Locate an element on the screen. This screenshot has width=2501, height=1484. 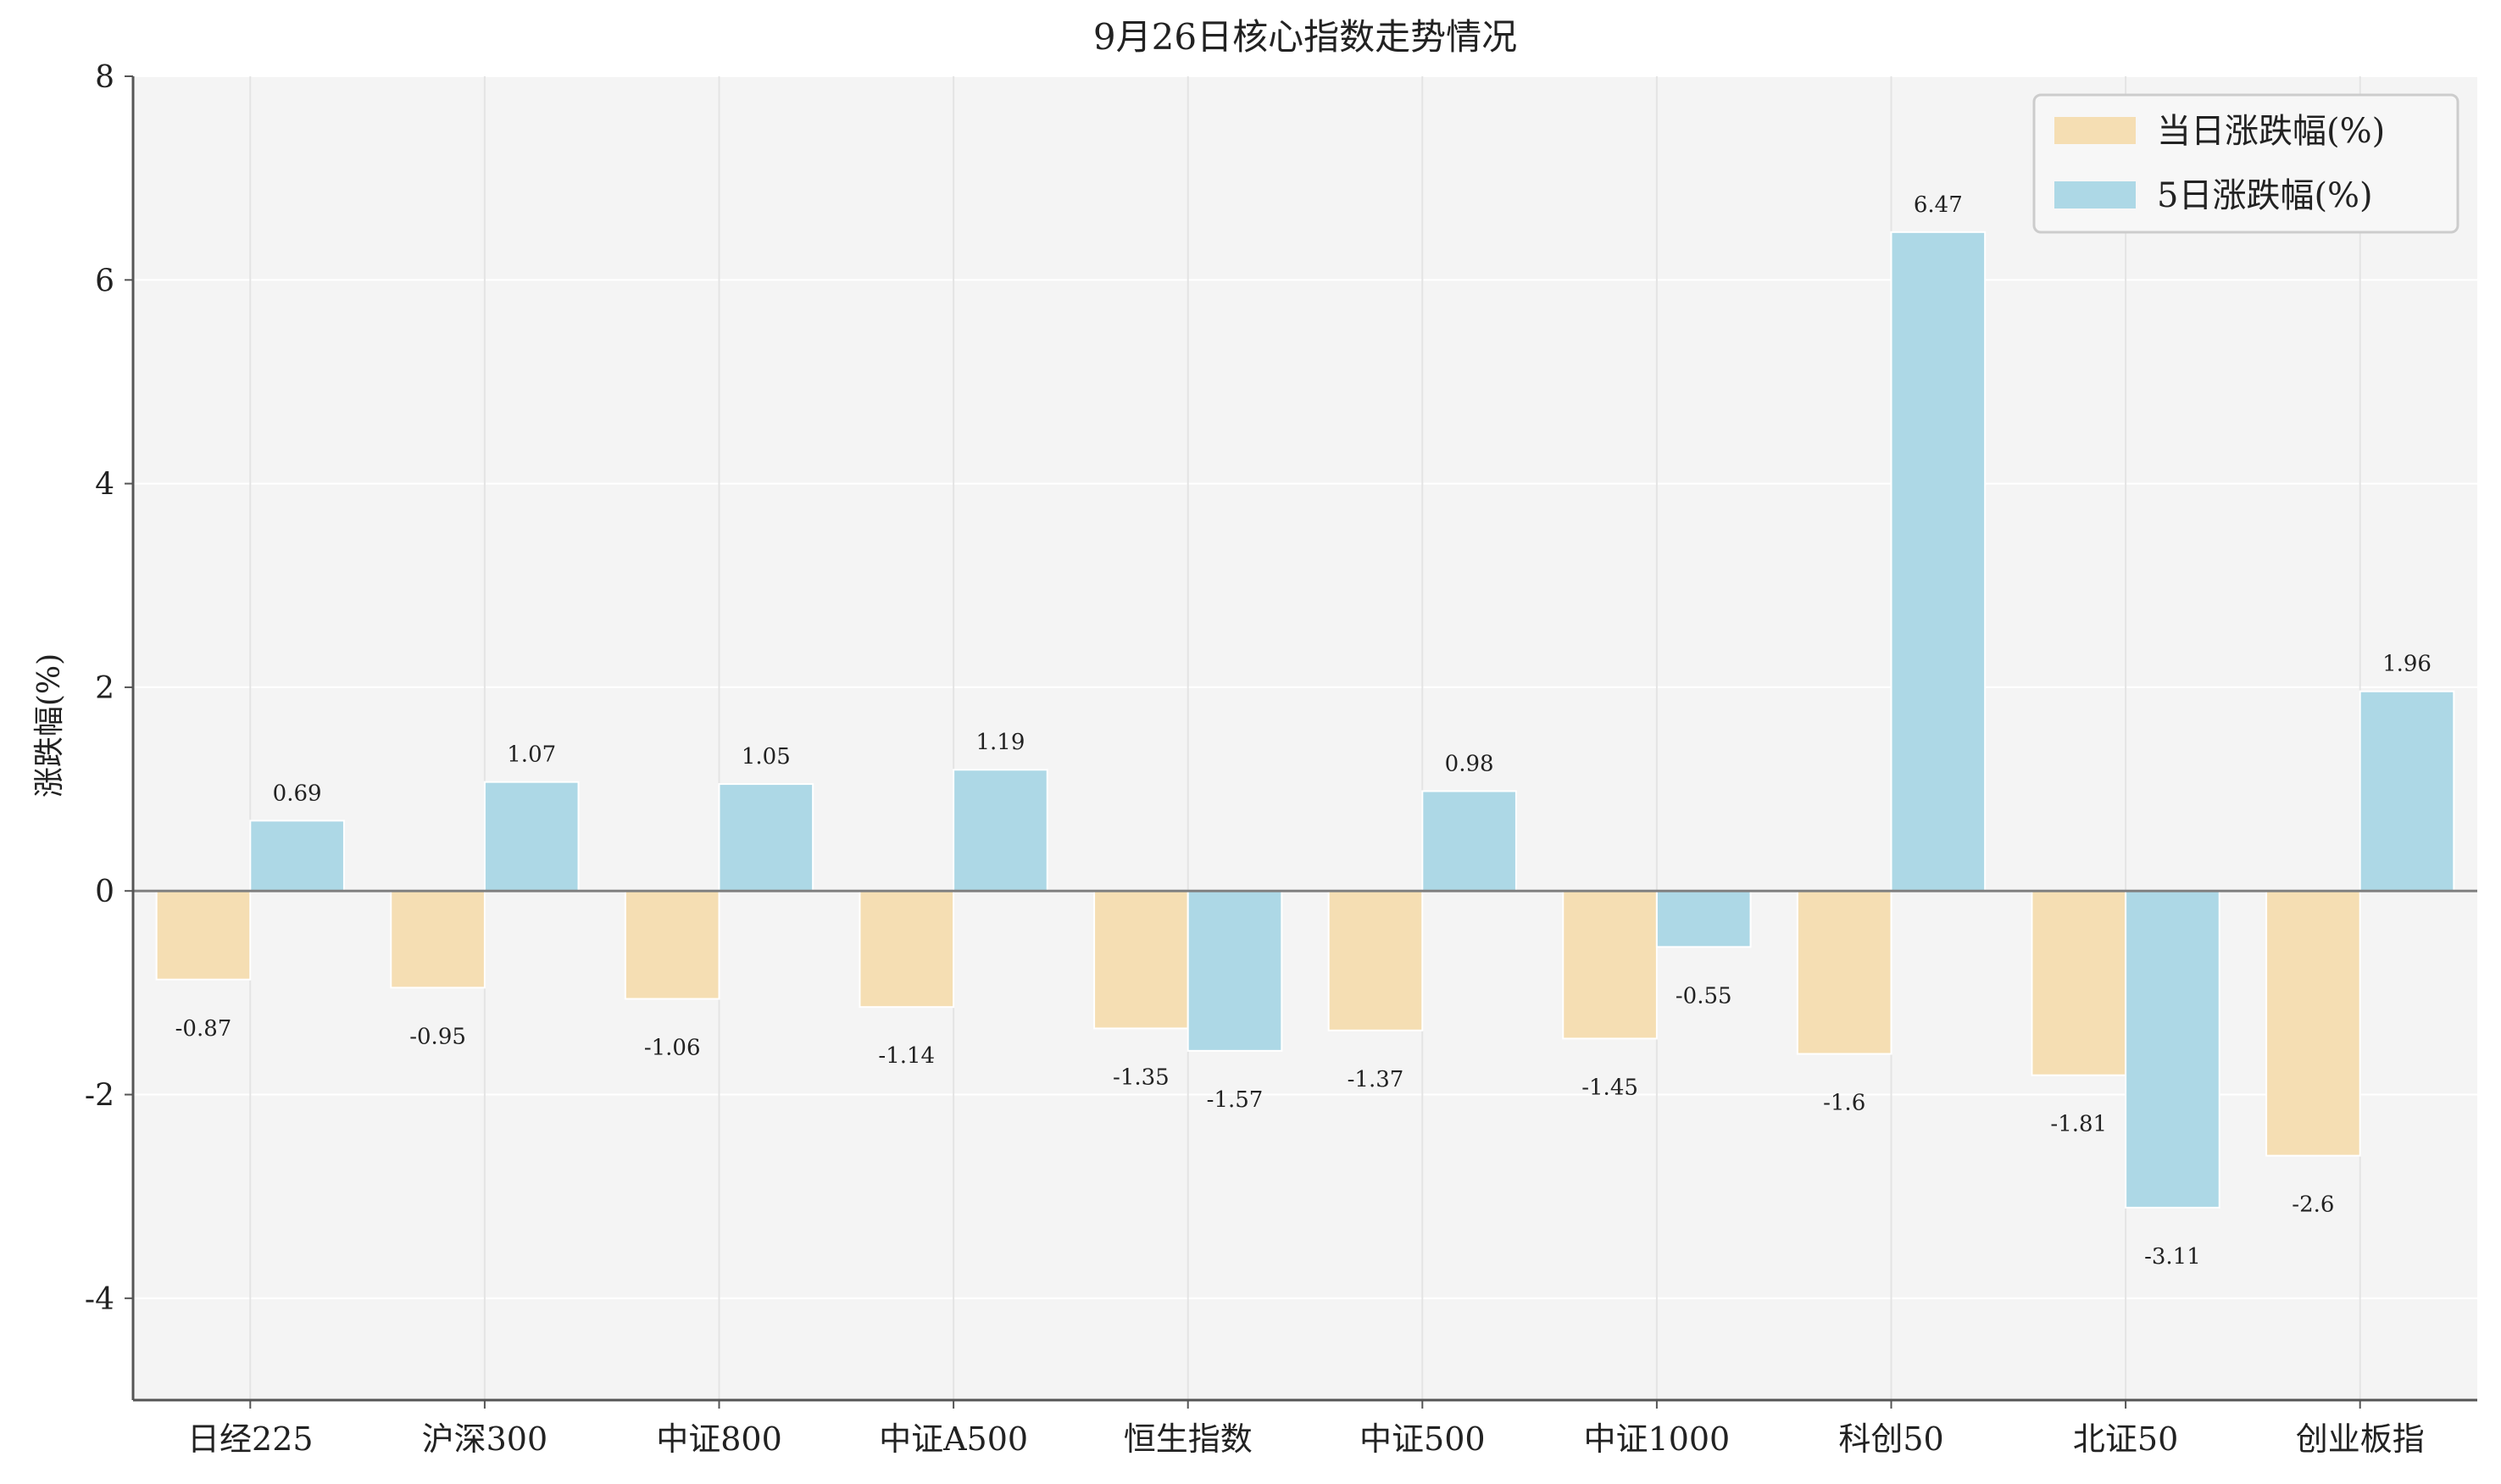
y-tick-label: -4 is located at coordinates (99, 1300).